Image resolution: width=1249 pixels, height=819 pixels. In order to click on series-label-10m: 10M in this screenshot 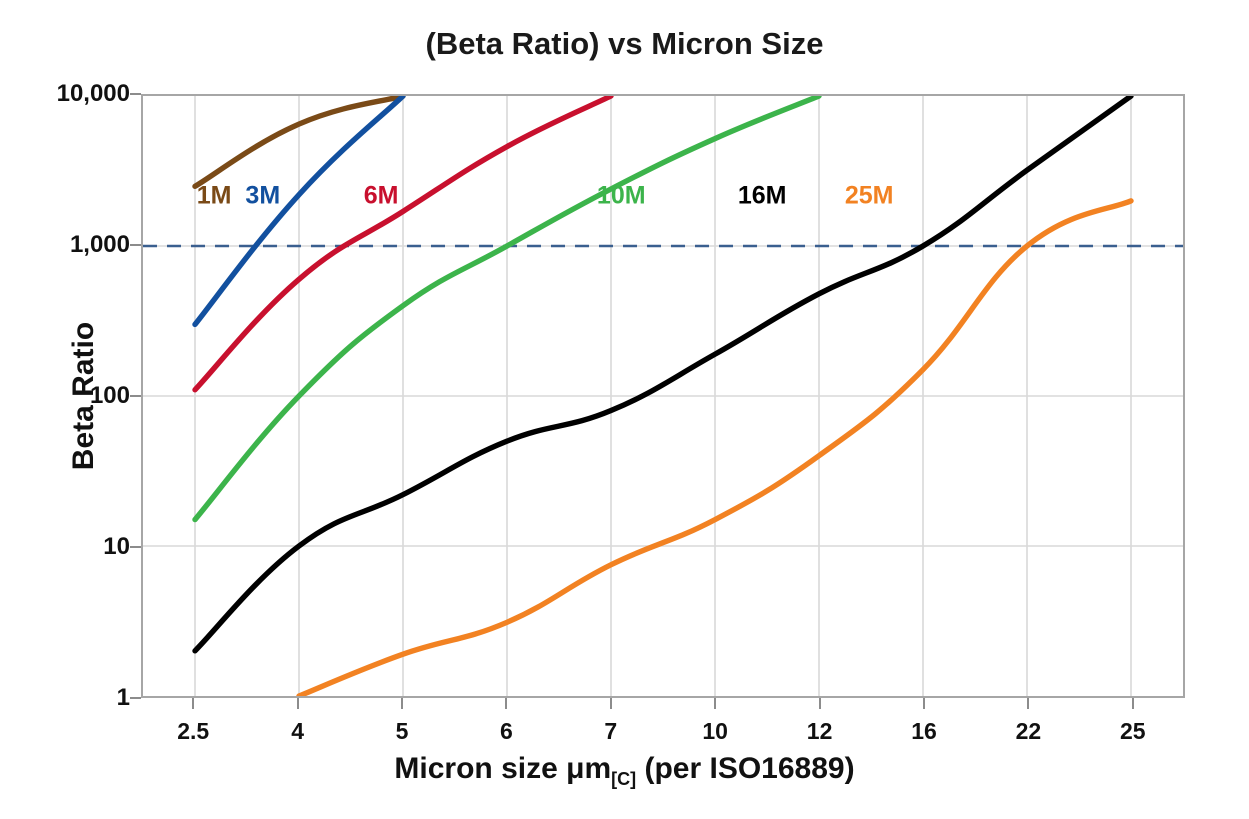, I will do `click(621, 195)`.